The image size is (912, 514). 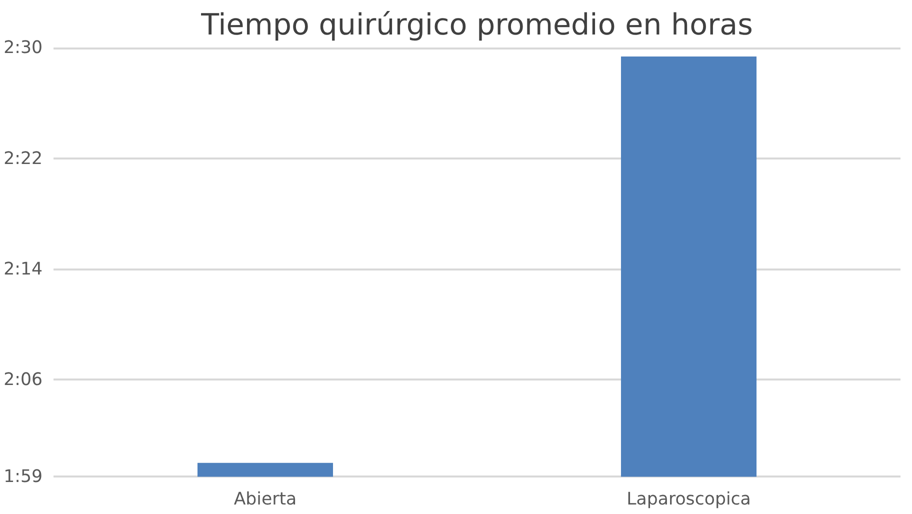 I want to click on y-tick-label: 1:59, so click(x=23, y=476).